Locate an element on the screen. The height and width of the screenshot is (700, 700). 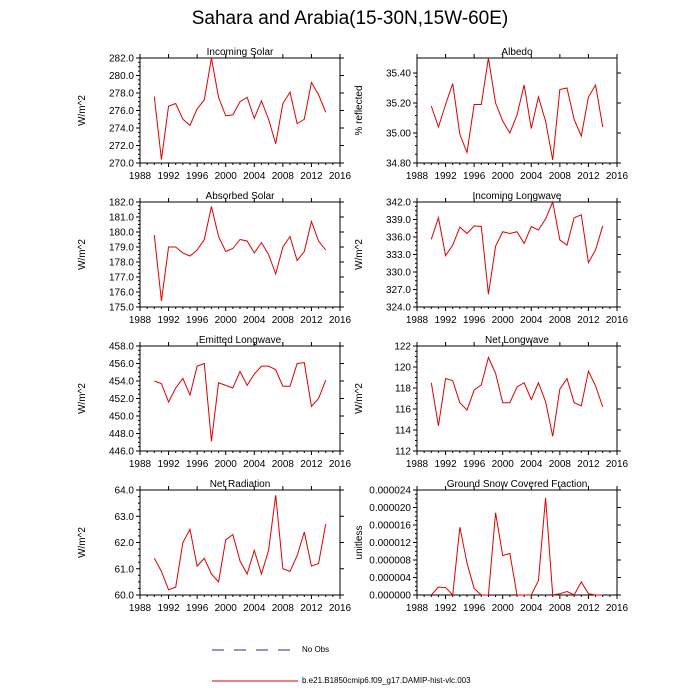
y-tick-label: 114 is located at coordinates (403, 431).